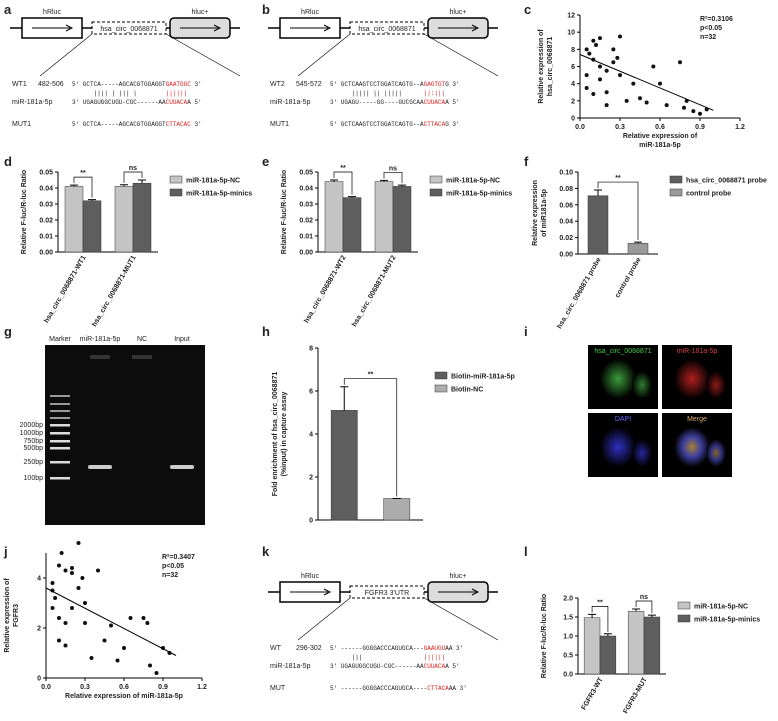 The height and width of the screenshot is (721, 778). Describe the element at coordinates (618, 211) in the screenshot. I see `sig-bracket` at that location.